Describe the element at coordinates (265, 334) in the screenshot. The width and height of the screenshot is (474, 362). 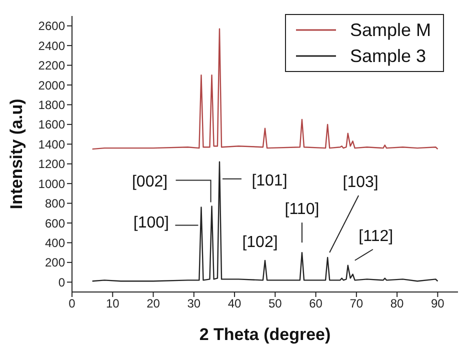
I see `x-axis-title: 2 Theta (degree)` at that location.